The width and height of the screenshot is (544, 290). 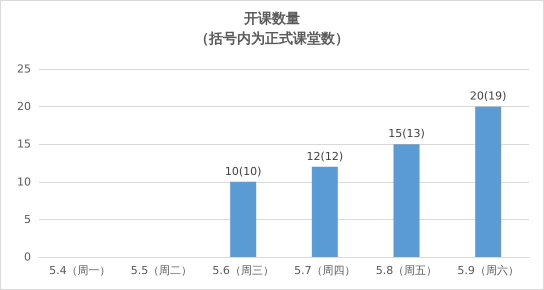 I want to click on x-tick-label: 5.7（周四）, so click(x=325, y=270).